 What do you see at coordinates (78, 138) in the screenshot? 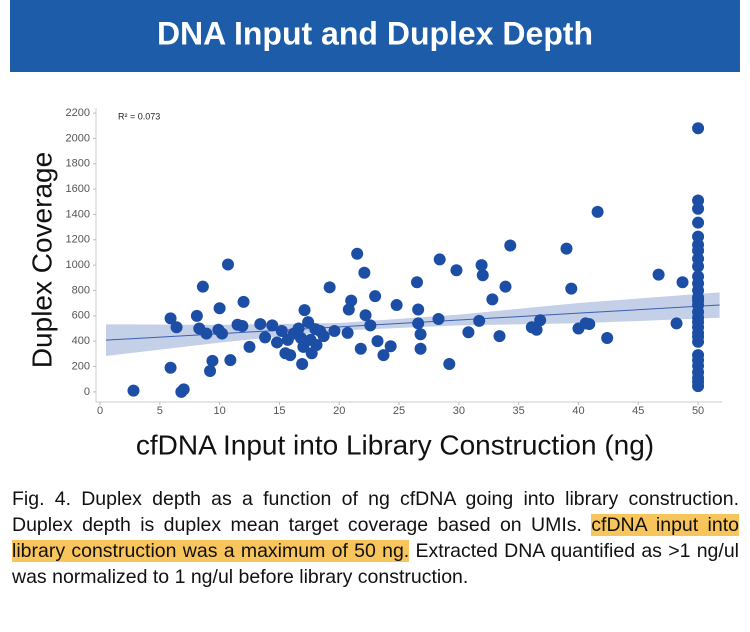
I see `y-tick-label: 2000` at bounding box center [78, 138].